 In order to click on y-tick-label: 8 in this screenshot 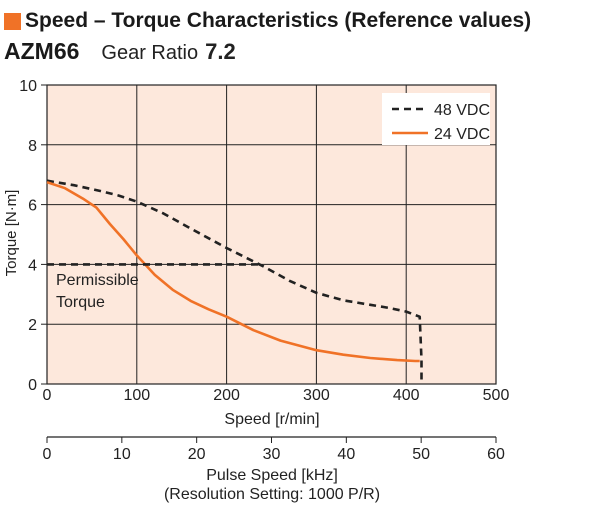, I will do `click(32, 146)`.